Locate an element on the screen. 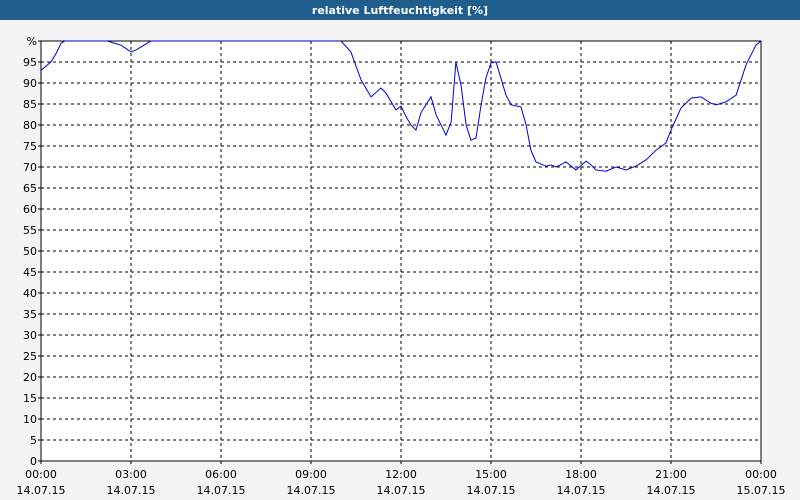 This screenshot has height=500, width=800. x-tick-label: 18:00 is located at coordinates (581, 474).